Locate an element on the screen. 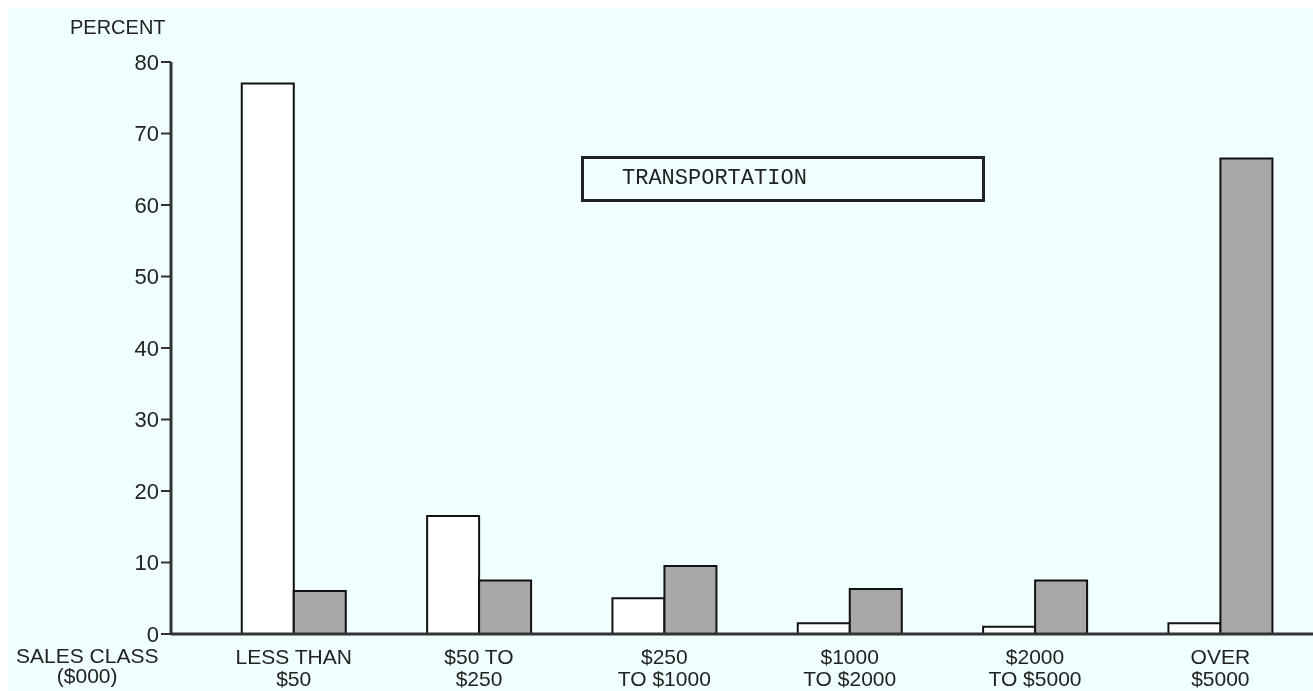 The height and width of the screenshot is (691, 1313). y-tick-label: 60 is located at coordinates (146, 205).